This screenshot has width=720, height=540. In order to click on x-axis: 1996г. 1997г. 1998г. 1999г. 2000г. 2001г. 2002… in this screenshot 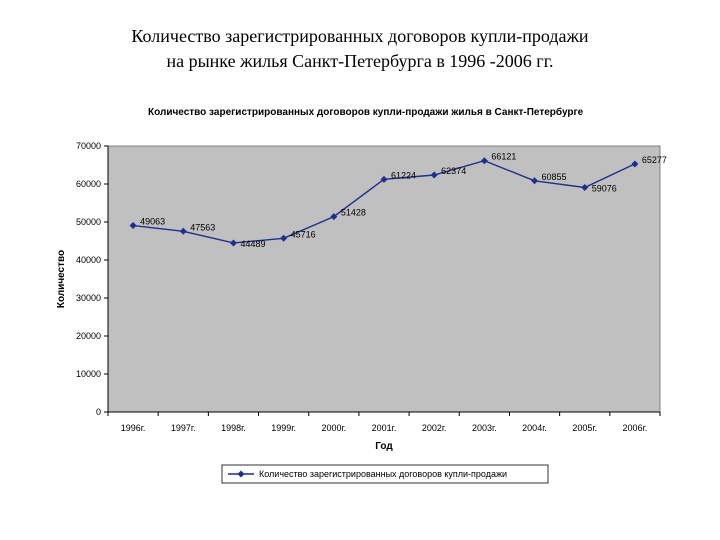, I will do `click(384, 422)`.